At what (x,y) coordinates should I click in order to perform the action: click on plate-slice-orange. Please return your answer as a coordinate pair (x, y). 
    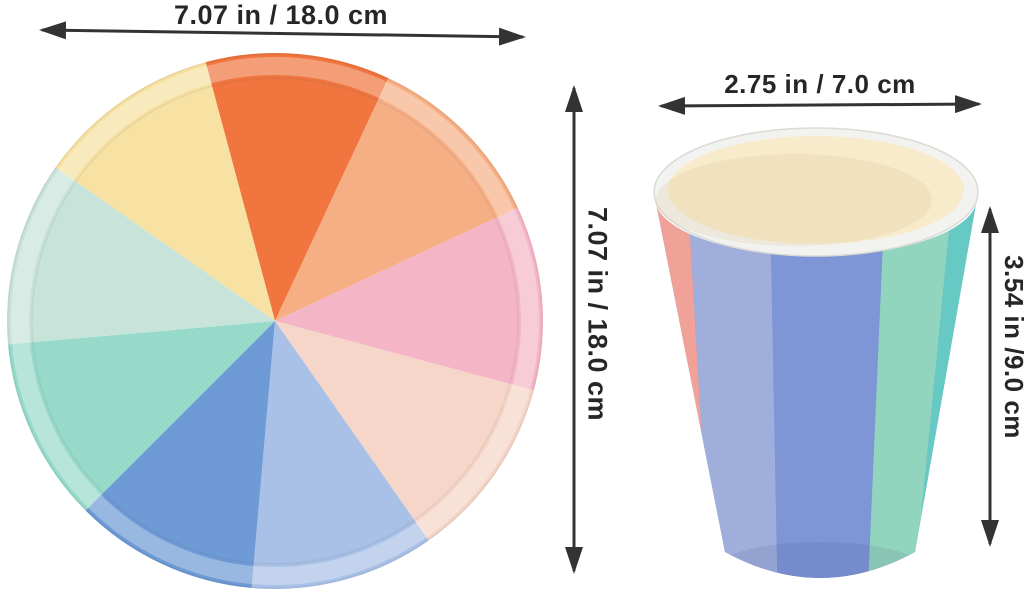
    Looking at the image, I should click on (297, 187).